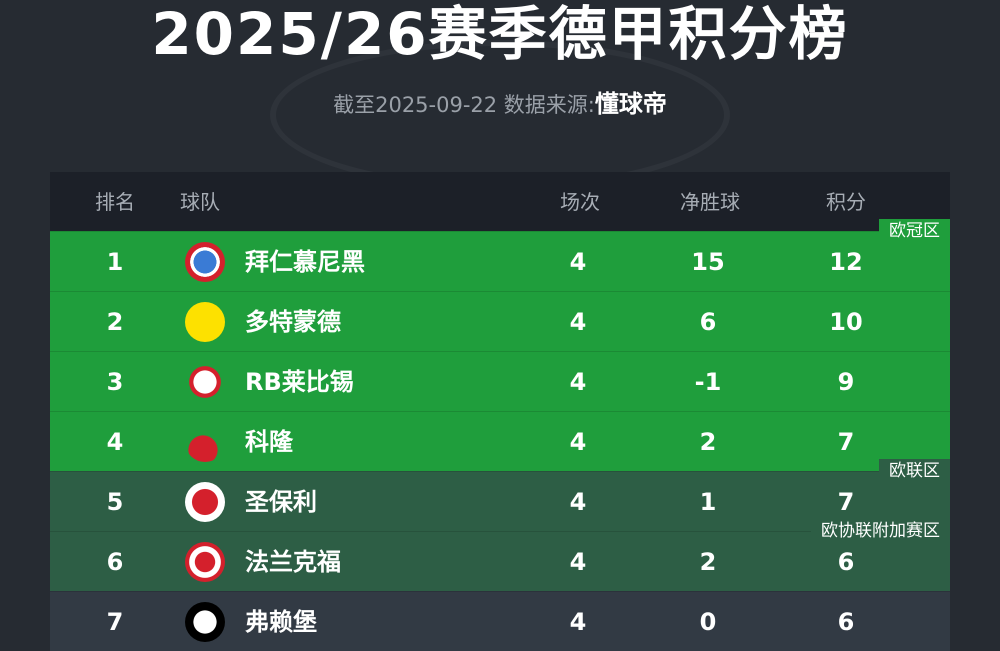 The width and height of the screenshot is (1000, 651). What do you see at coordinates (500, 34) in the screenshot?
I see `page-title: 2025/26赛季德甲积分榜` at bounding box center [500, 34].